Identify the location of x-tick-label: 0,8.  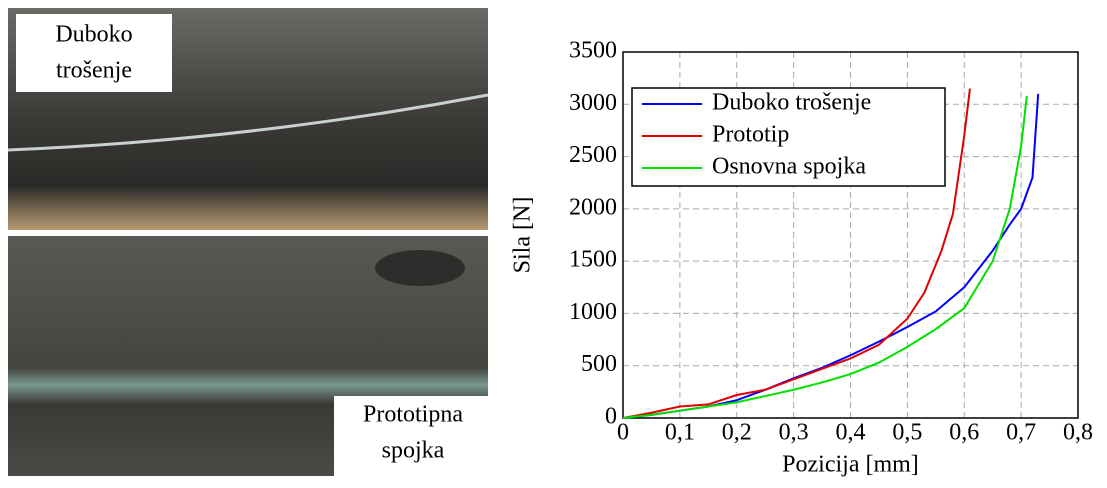
(1078, 433).